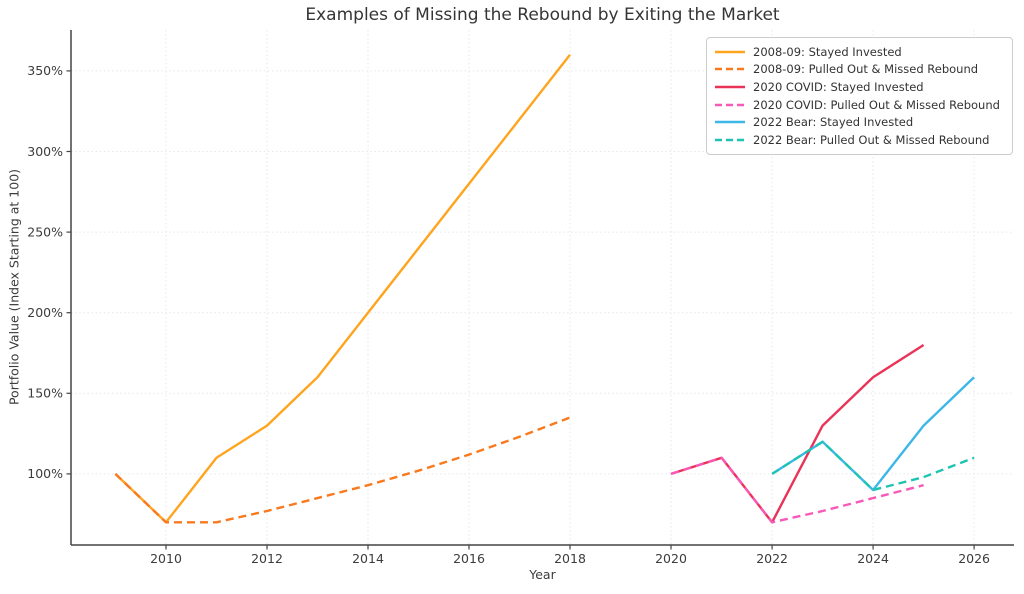 The width and height of the screenshot is (1024, 594). I want to click on legend-label: 2020 COVID: Stayed Invested, so click(838, 86).